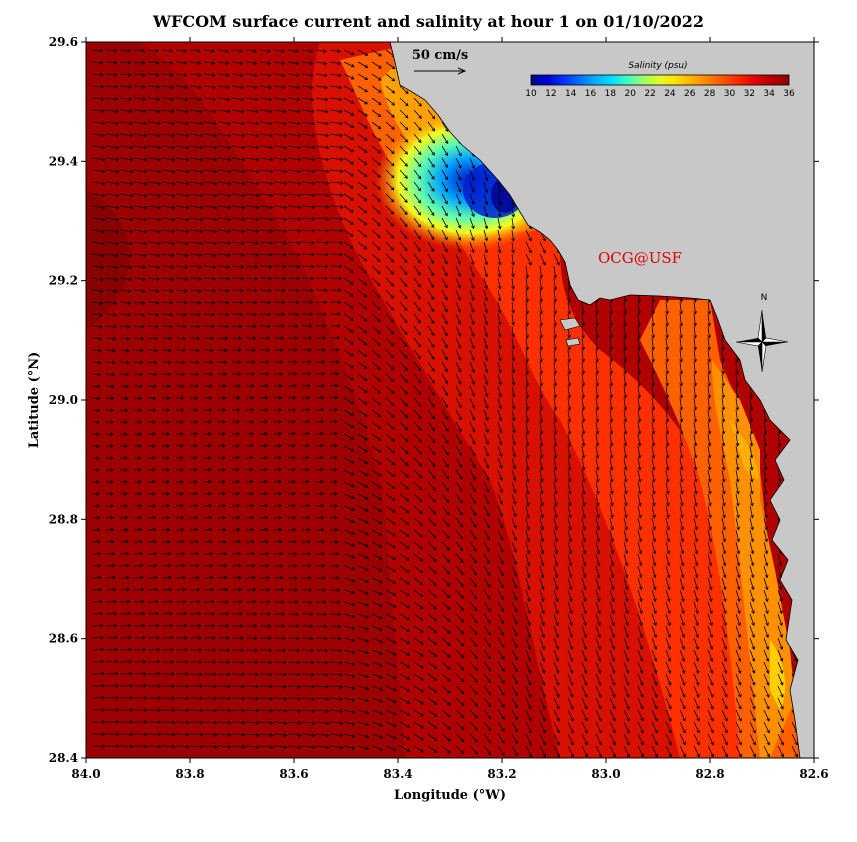 Image resolution: width=857 pixels, height=842 pixels. Describe the element at coordinates (397, 774) in the screenshot. I see `x-tick-label: 83.4` at that location.